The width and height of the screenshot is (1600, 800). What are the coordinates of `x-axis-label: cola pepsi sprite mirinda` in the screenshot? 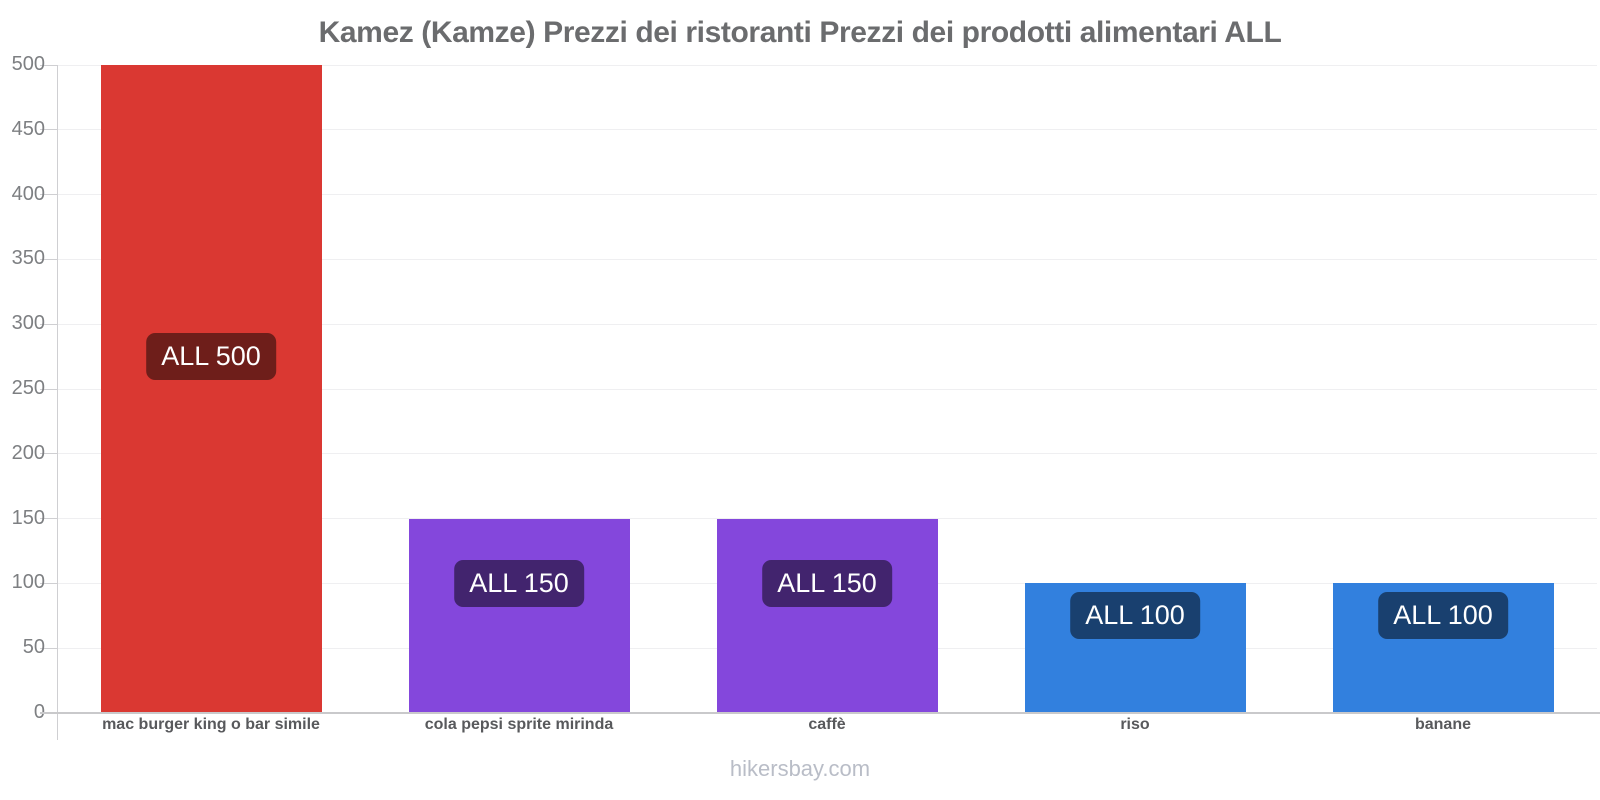 It's located at (519, 724).